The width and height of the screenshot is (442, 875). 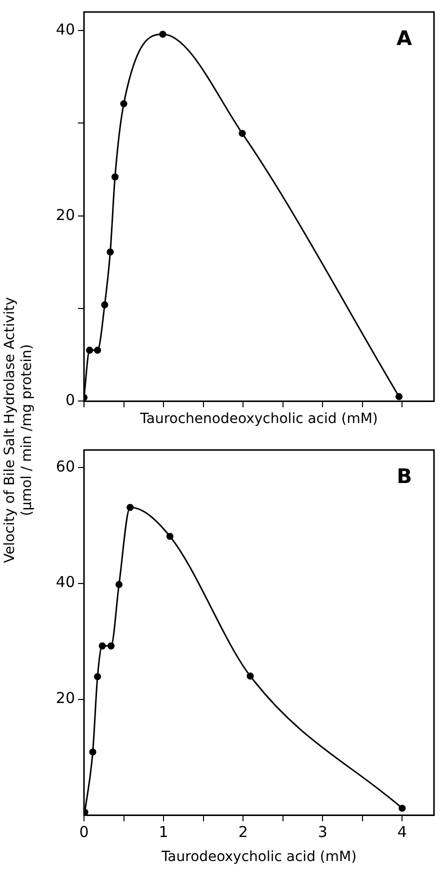 I want to click on x-tick-label: 4, so click(x=402, y=832).